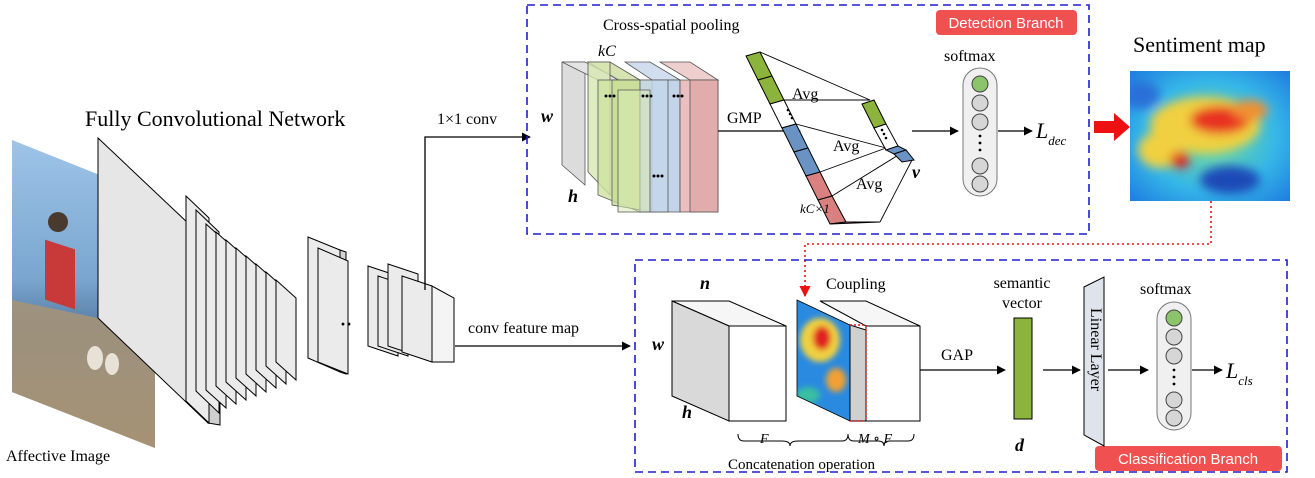  What do you see at coordinates (916, 172) in the screenshot?
I see `v-label: v` at bounding box center [916, 172].